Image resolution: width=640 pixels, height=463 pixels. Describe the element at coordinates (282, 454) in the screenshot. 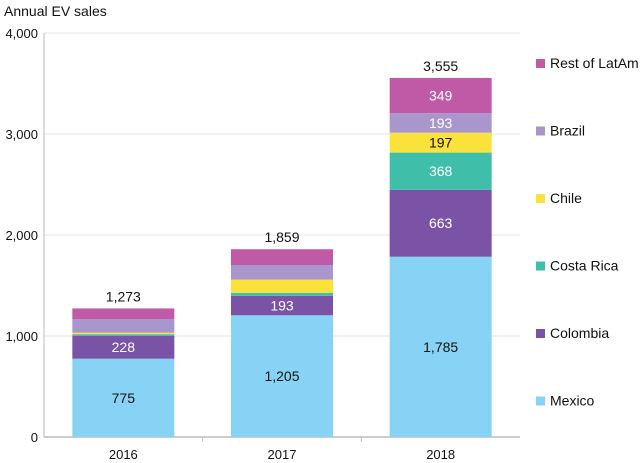

I see `x-tick-label: 2017` at that location.